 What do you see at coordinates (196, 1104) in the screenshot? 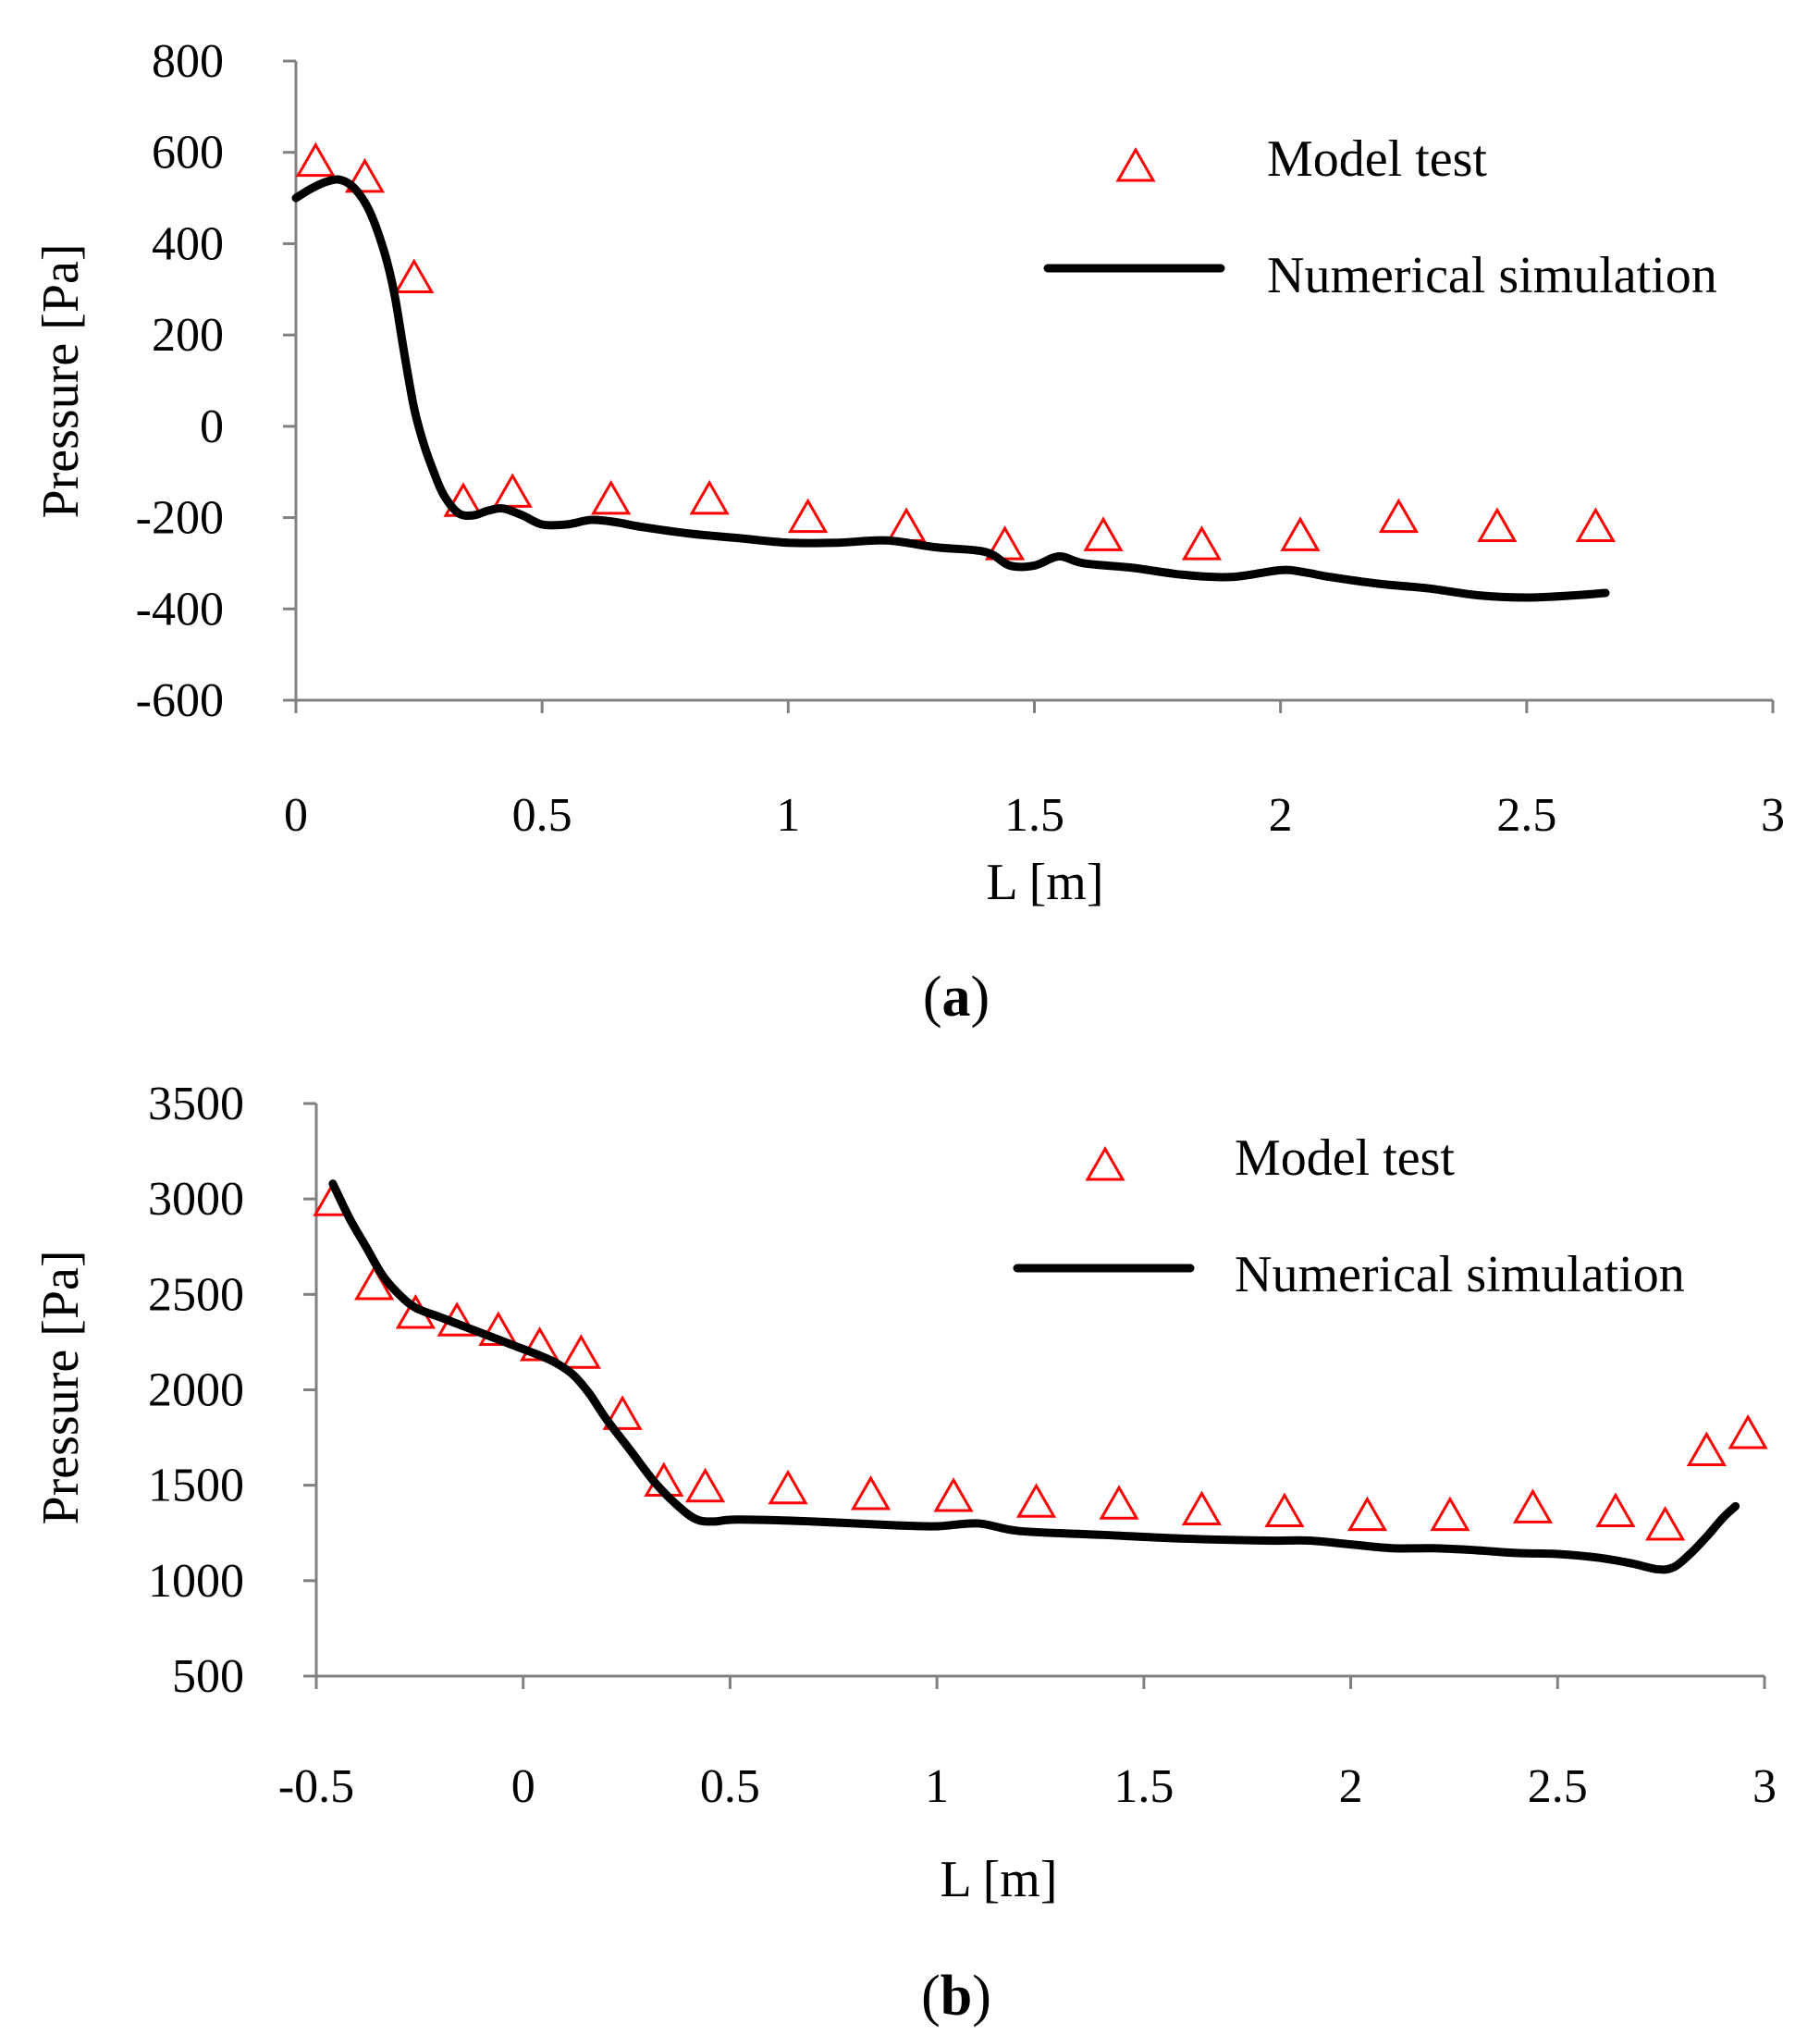
I see `y-tick-label: 3500` at bounding box center [196, 1104].